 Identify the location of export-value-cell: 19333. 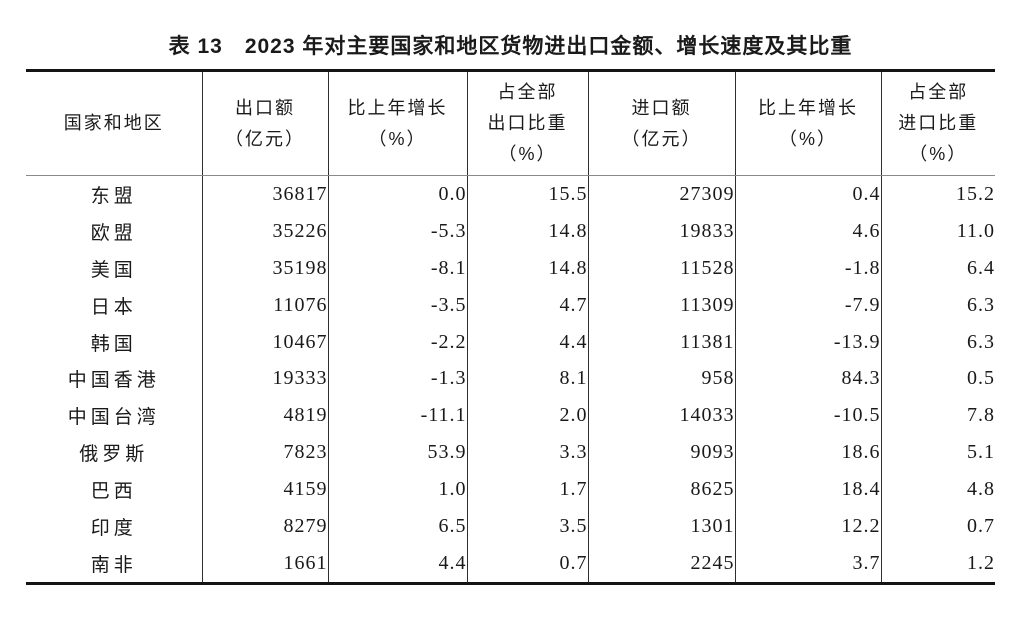
(264, 379).